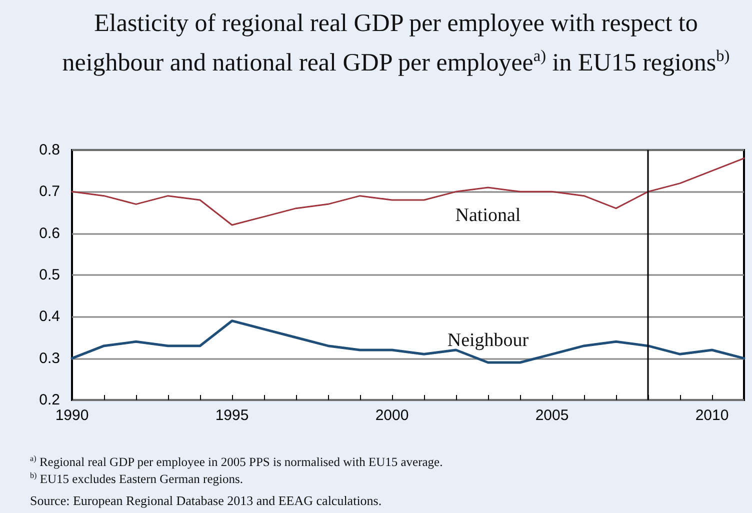  What do you see at coordinates (488, 215) in the screenshot?
I see `series-label: National` at bounding box center [488, 215].